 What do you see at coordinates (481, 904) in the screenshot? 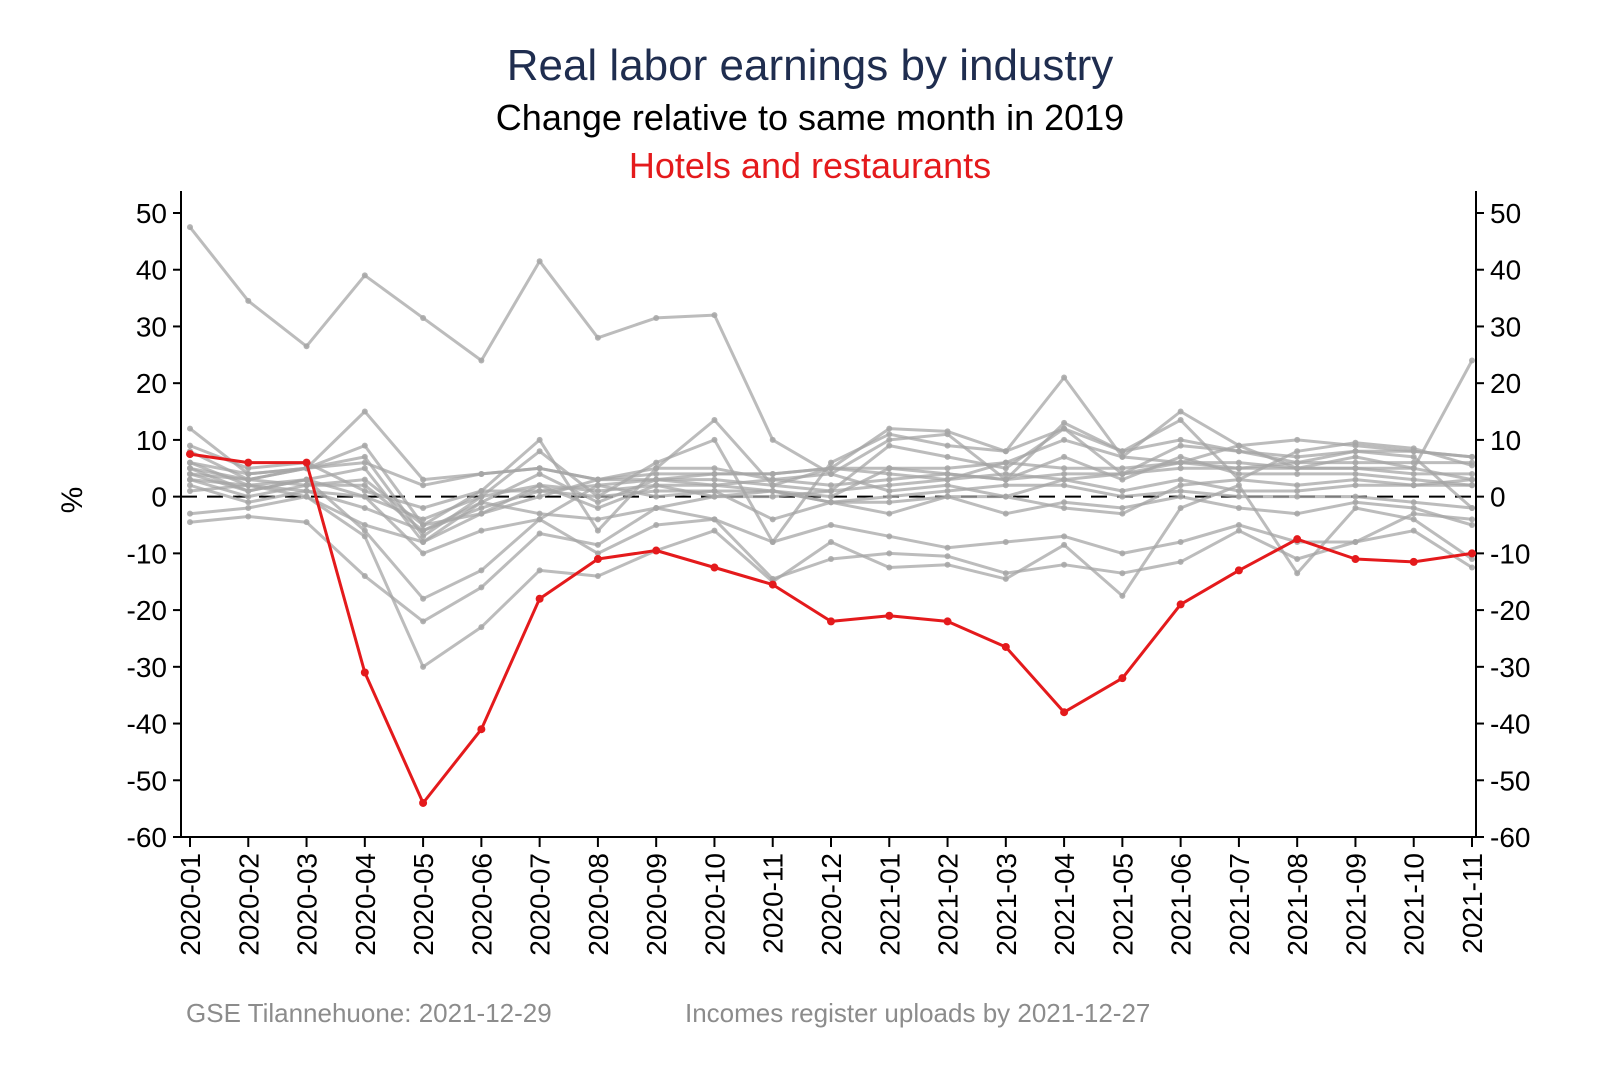
I see `x-tick-label: 2020-06` at bounding box center [481, 904].